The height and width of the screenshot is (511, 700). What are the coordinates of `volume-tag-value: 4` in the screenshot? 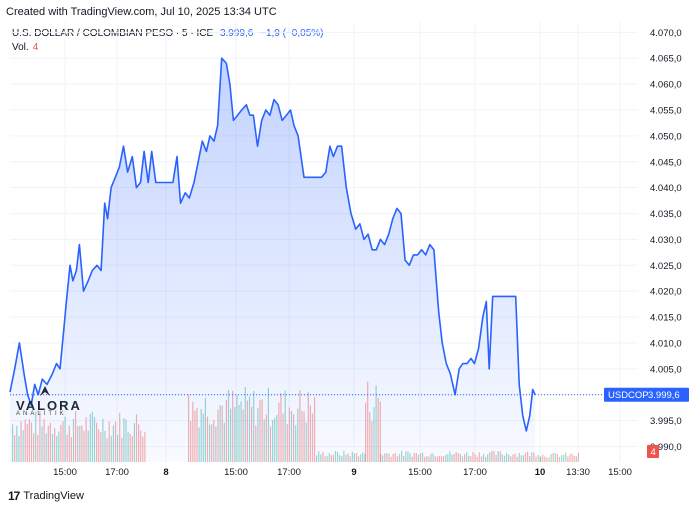 It's located at (653, 452).